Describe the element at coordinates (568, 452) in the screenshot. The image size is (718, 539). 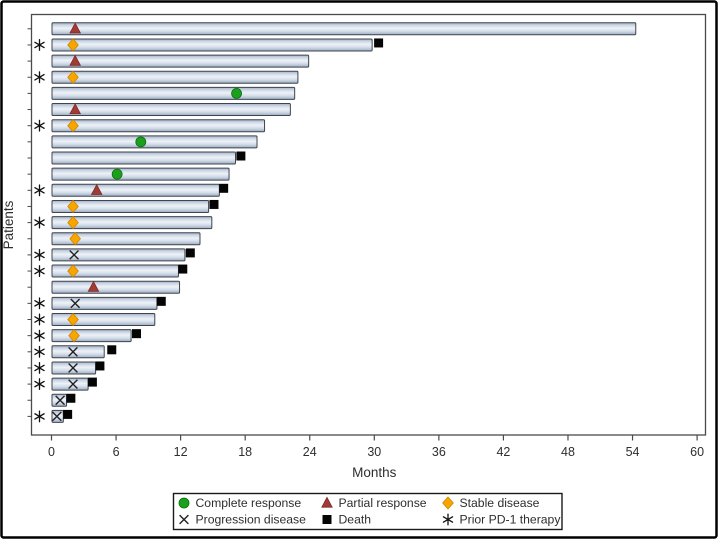
I see `x-tick-label: 48` at that location.